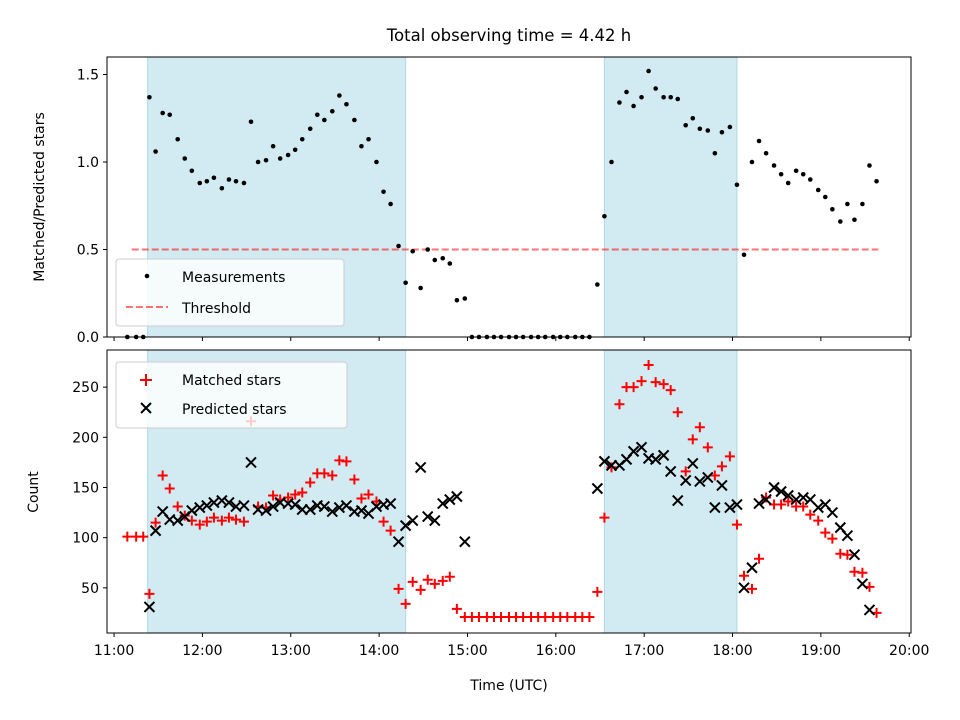  I want to click on y-tick-label: 0.0, so click(88, 338).